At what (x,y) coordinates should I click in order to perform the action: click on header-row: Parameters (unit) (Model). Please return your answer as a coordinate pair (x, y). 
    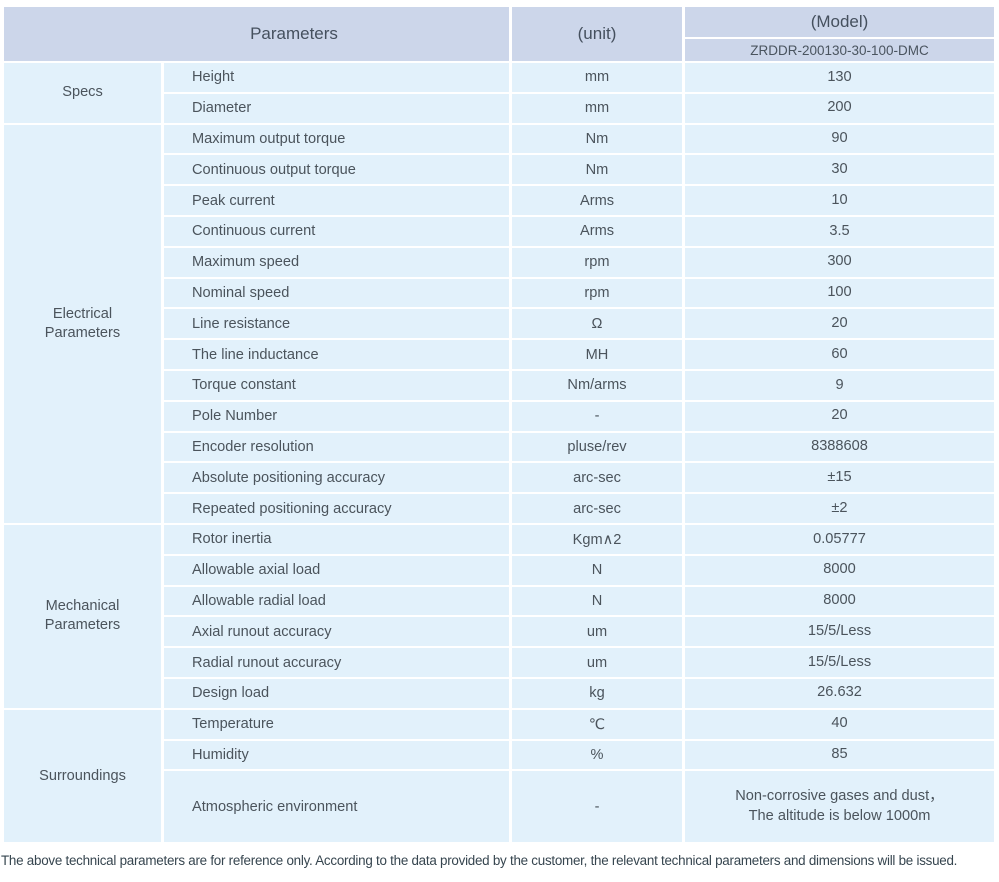
    Looking at the image, I should click on (499, 34).